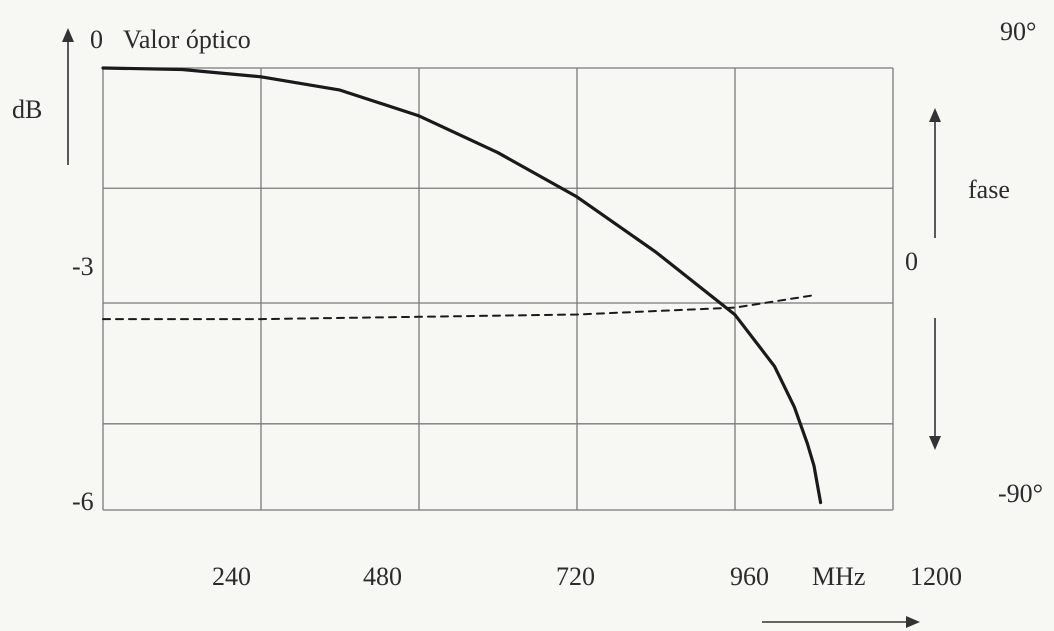  I want to click on y-axis-label: dB, so click(27, 109).